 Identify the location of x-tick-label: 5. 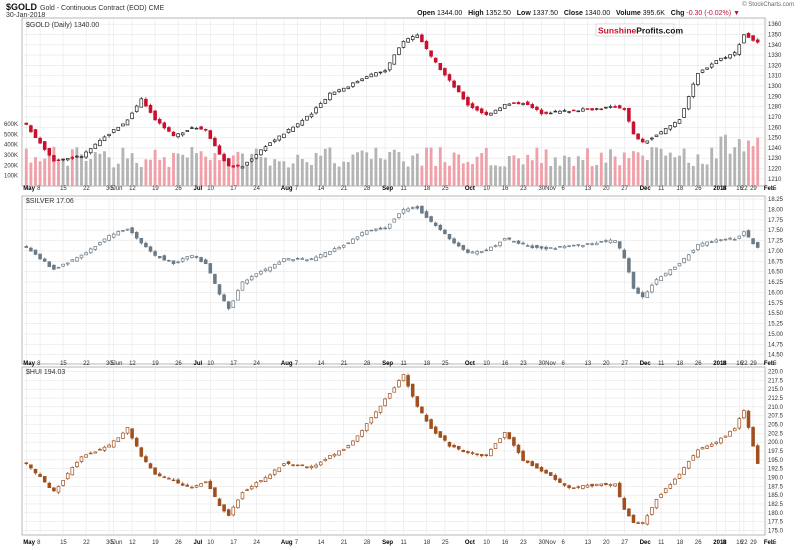
(113, 364).